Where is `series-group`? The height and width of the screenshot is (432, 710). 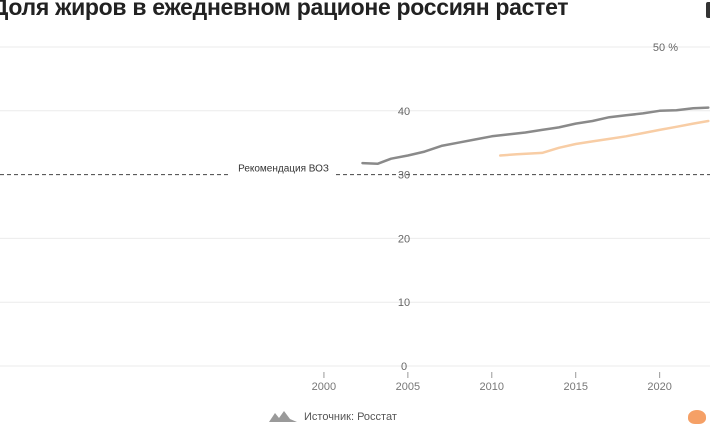 series-group is located at coordinates (535, 136).